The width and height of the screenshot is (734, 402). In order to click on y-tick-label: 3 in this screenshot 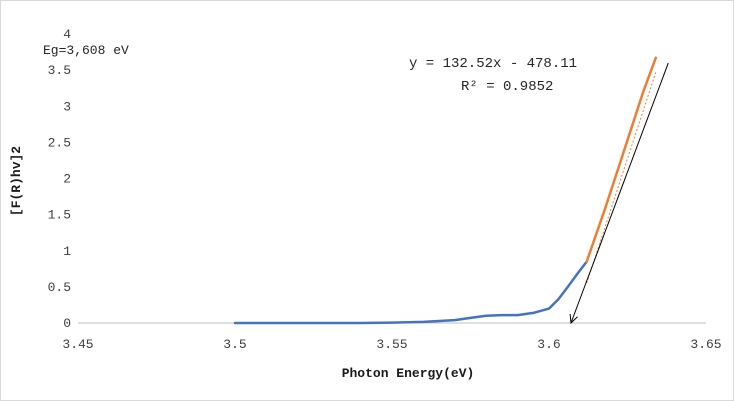, I will do `click(67, 106)`.